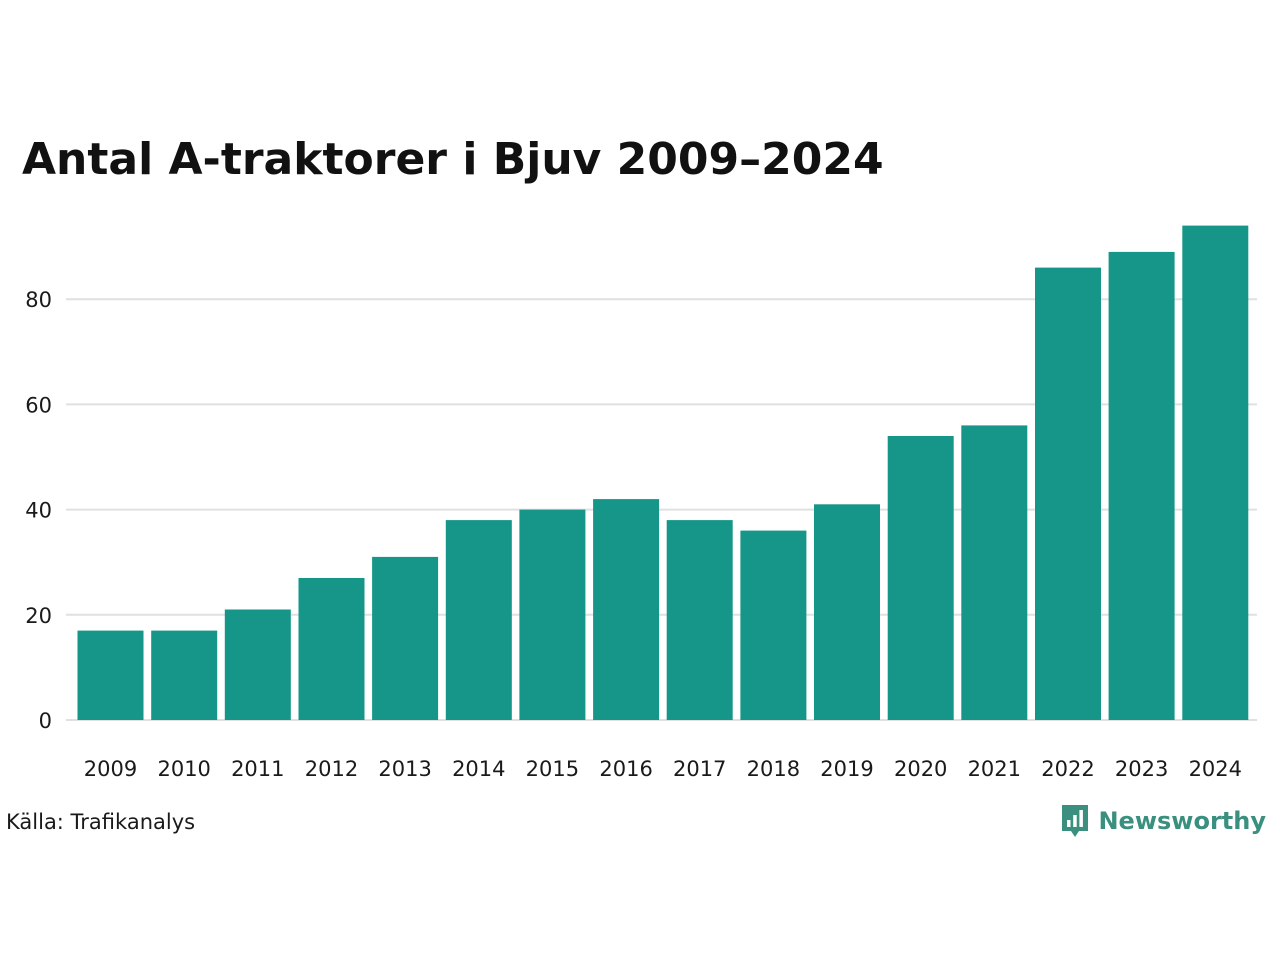 The image size is (1280, 960). What do you see at coordinates (773, 625) in the screenshot?
I see `bar-2018` at bounding box center [773, 625].